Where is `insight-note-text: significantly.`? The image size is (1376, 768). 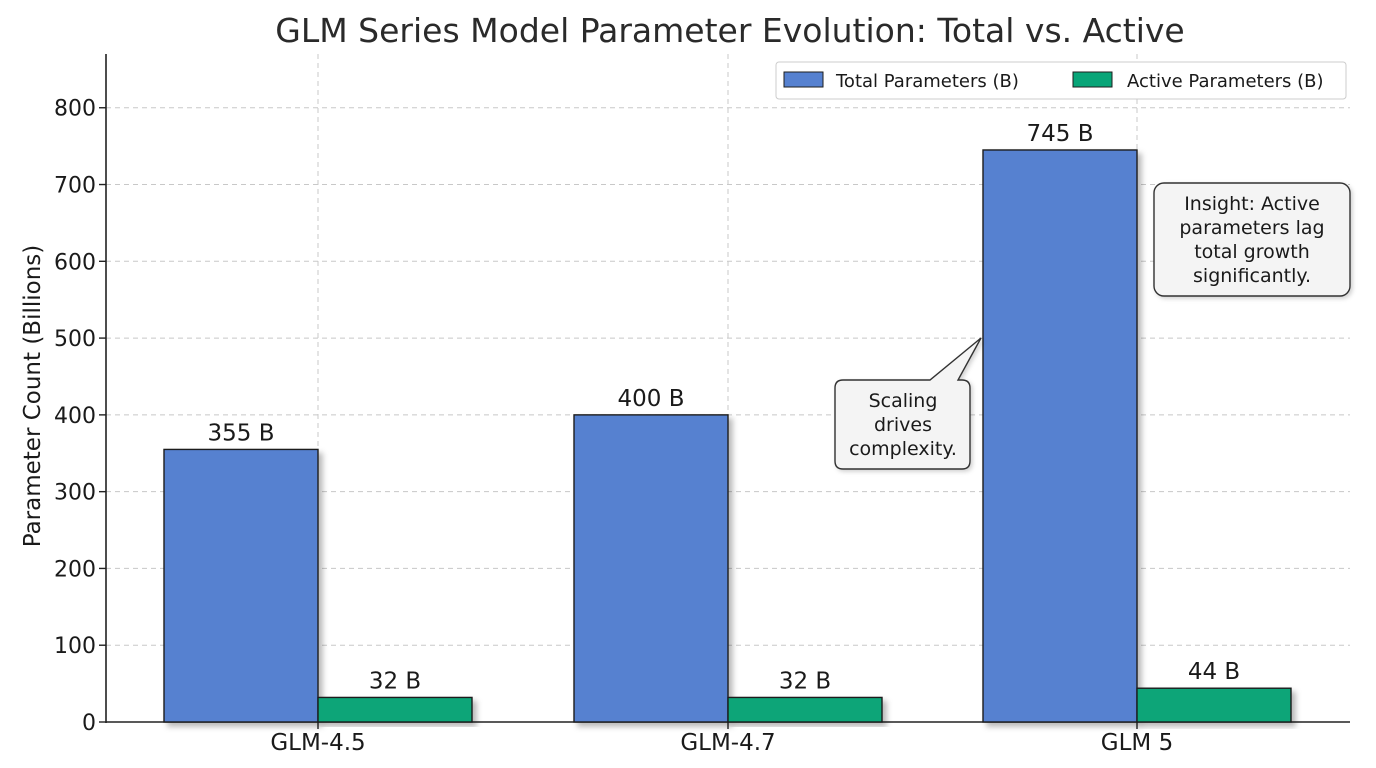
insight-note-text: significantly. is located at coordinates (1252, 276).